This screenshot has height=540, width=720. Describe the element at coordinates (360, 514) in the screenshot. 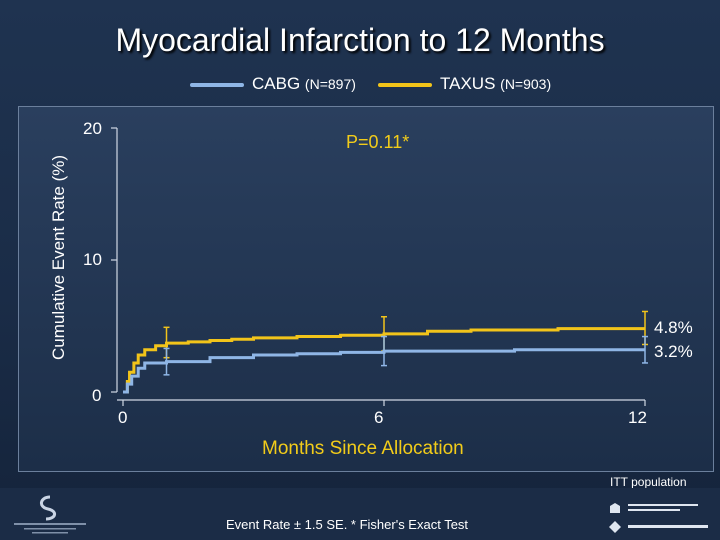

I see `footer-bar` at that location.